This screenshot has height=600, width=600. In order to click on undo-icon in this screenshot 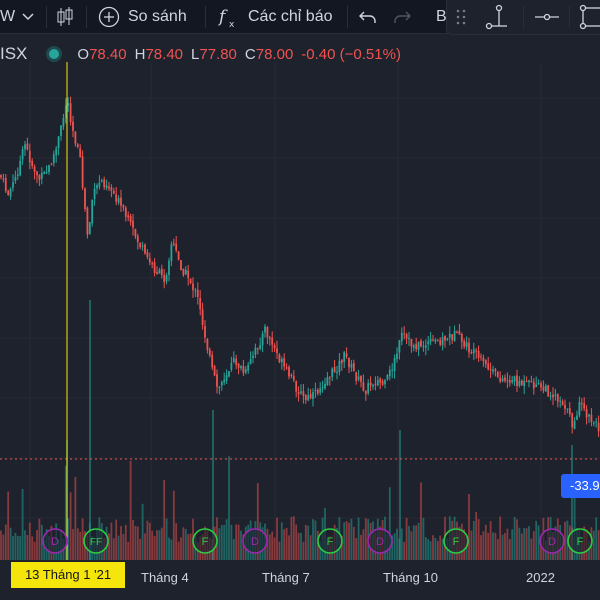, I will do `click(369, 17)`.